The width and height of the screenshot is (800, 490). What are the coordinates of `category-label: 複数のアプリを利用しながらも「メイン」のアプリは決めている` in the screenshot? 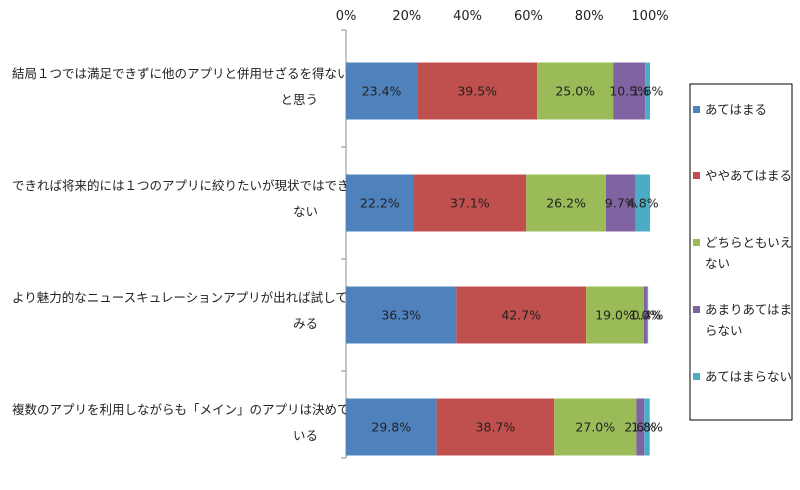 It's located at (181, 422).